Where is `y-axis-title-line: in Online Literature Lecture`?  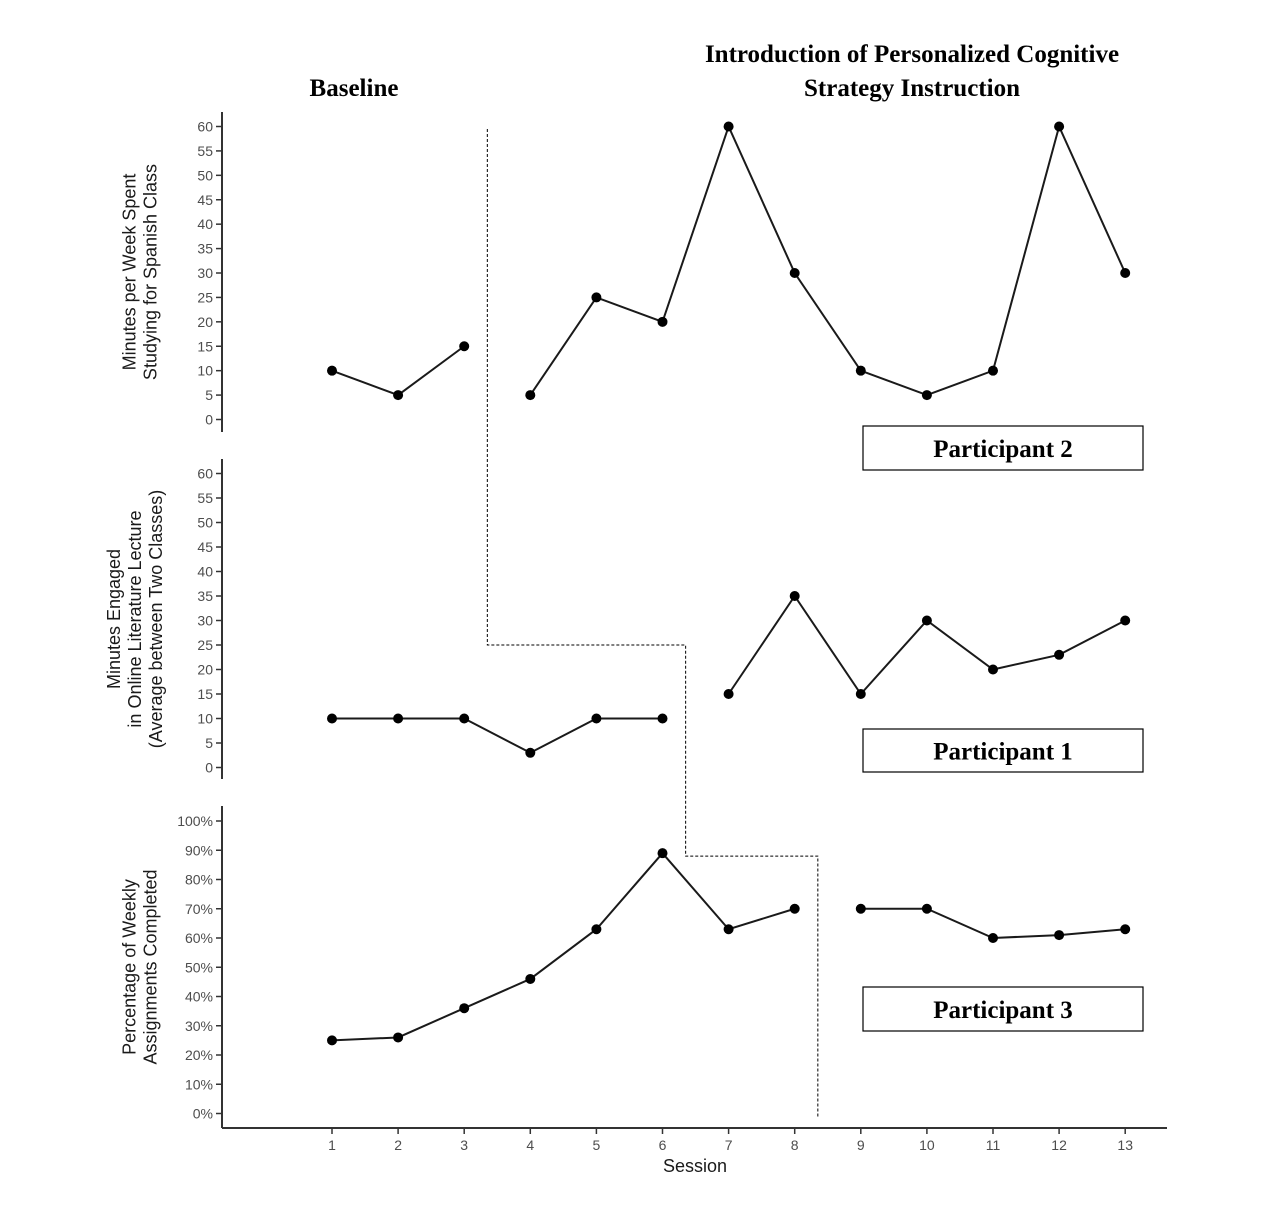 y-axis-title-line: in Online Literature Lecture is located at coordinates (135, 618).